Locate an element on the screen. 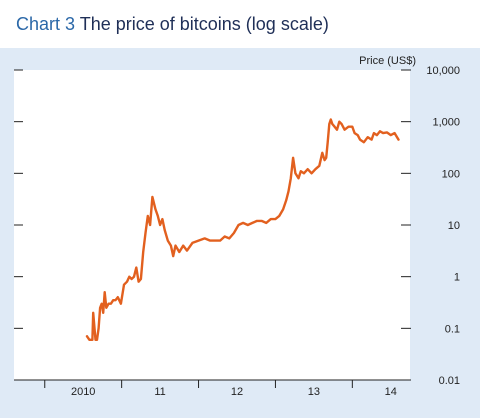 The height and width of the screenshot is (418, 480). y-tick-label: 10 is located at coordinates (454, 226).